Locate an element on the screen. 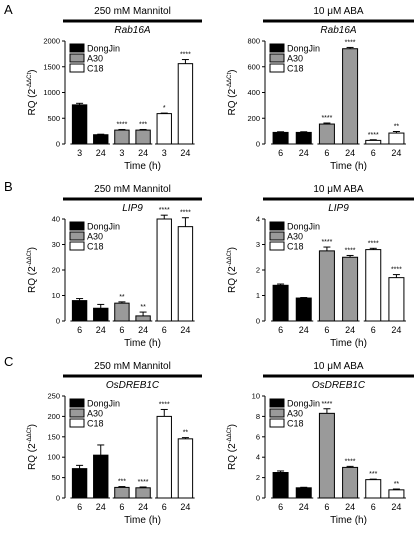 This screenshot has height=550, width=417. y-tick-label: 600 is located at coordinates (253, 66).